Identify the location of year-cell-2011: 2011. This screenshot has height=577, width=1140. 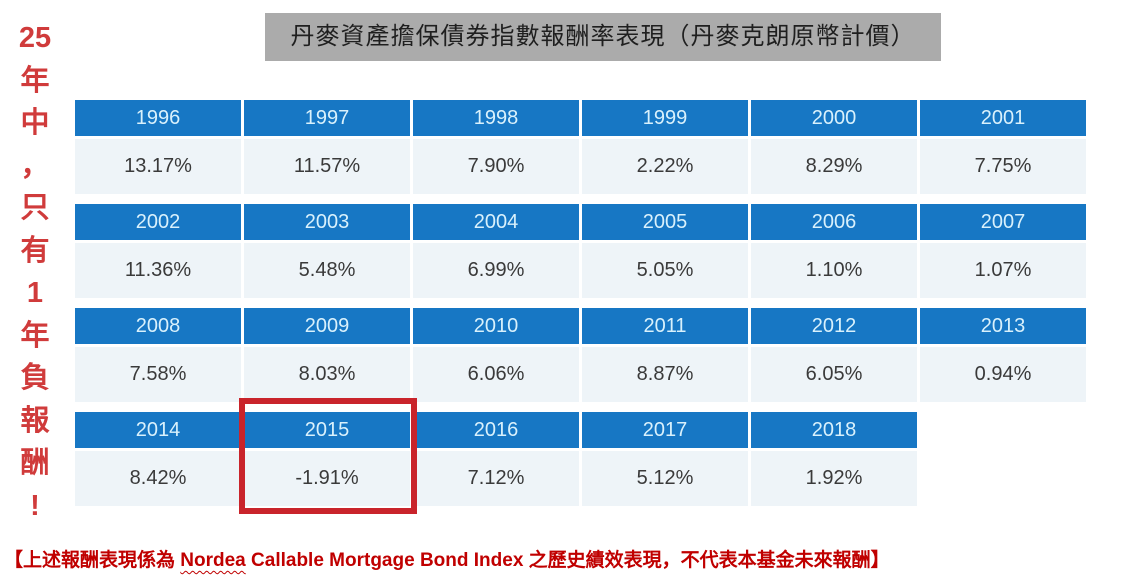
(665, 326).